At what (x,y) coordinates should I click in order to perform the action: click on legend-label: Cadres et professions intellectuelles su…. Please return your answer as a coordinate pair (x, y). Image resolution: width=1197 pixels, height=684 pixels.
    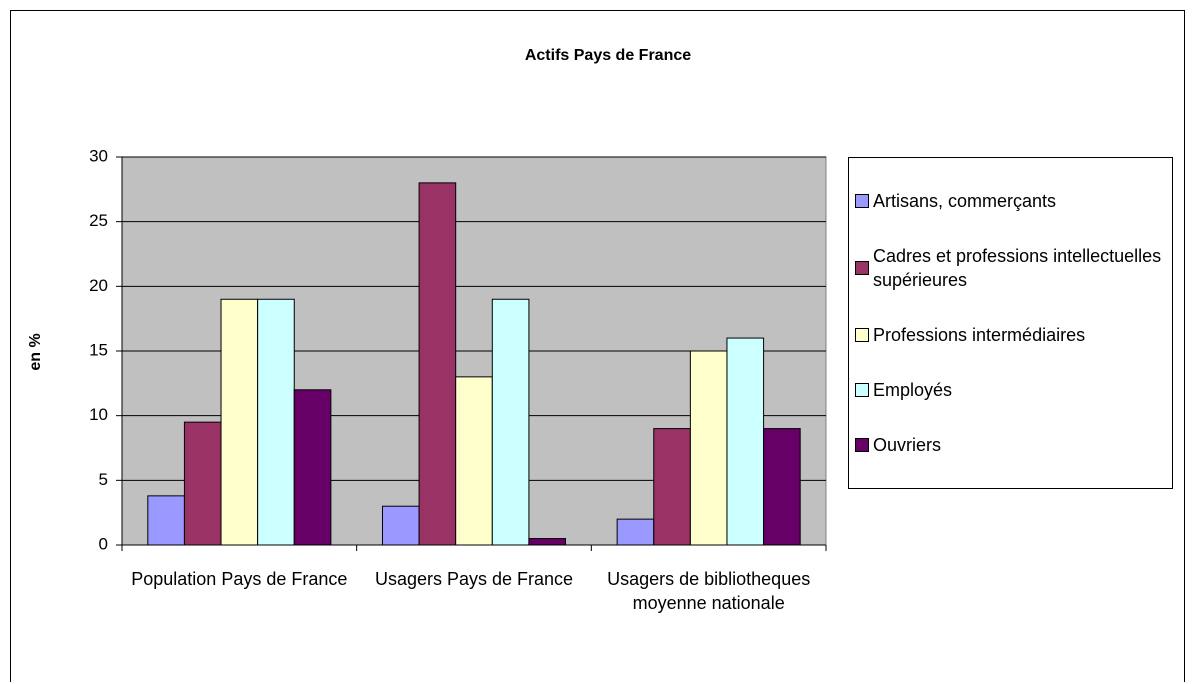
    Looking at the image, I should click on (1017, 268).